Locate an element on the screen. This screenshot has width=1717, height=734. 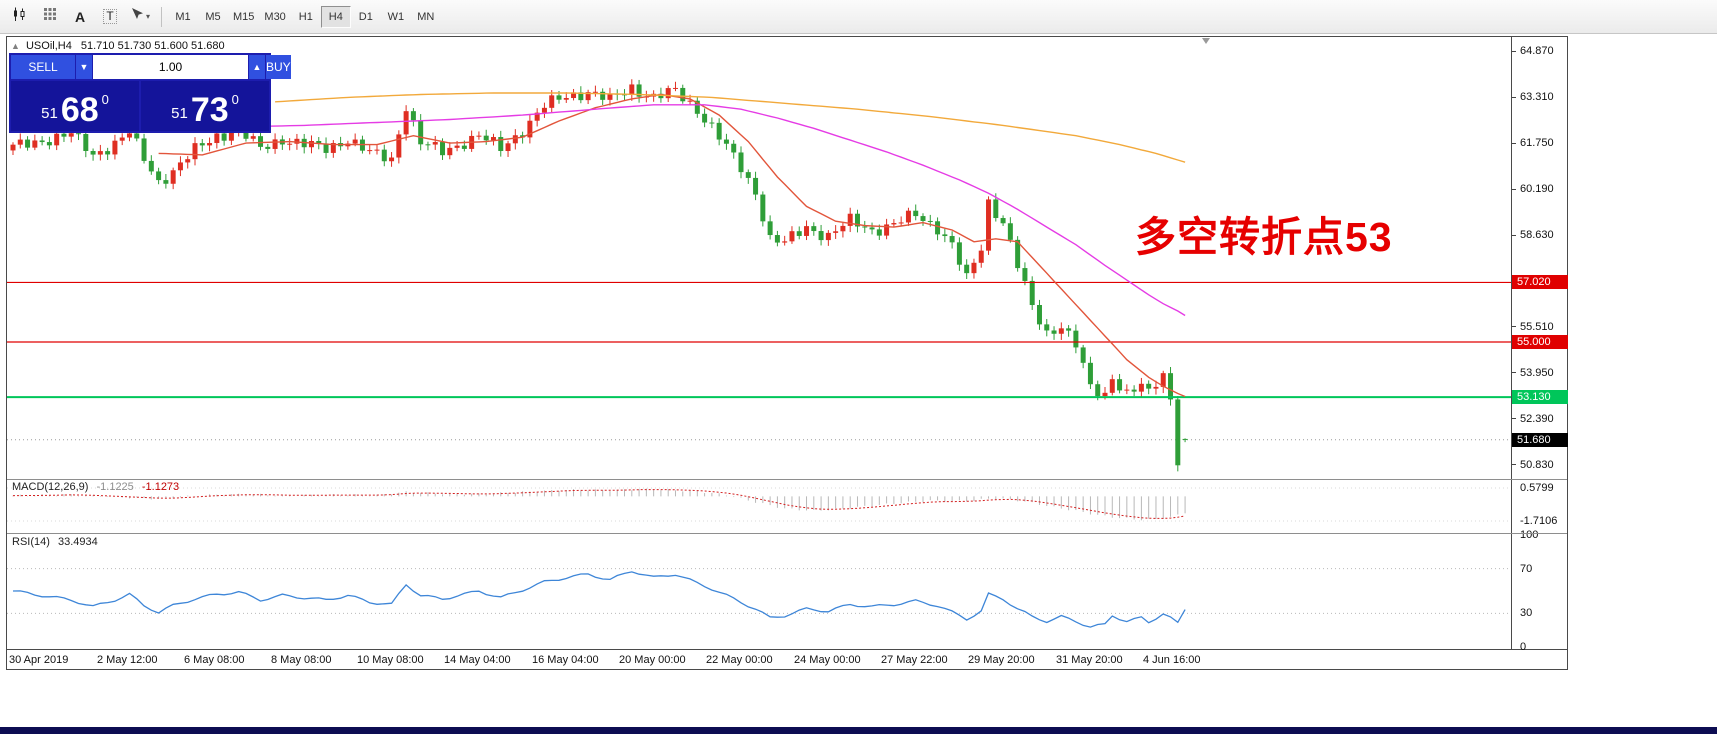
toolbar: A T ▾ M1 M5 M15 M30 H1 H4 D1 W1 MN is located at coordinates (858, 17).